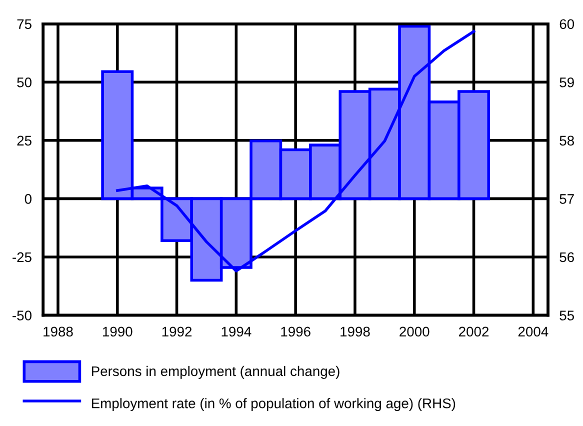  Describe the element at coordinates (24, 141) in the screenshot. I see `y-tick-label: 25` at that location.